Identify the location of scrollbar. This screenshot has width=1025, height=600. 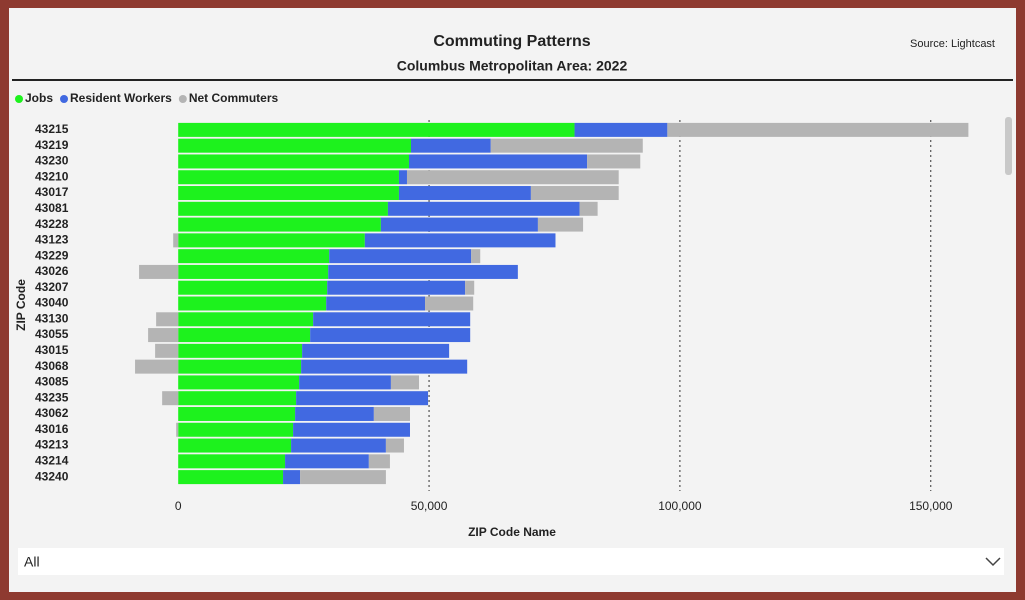
(1008, 146).